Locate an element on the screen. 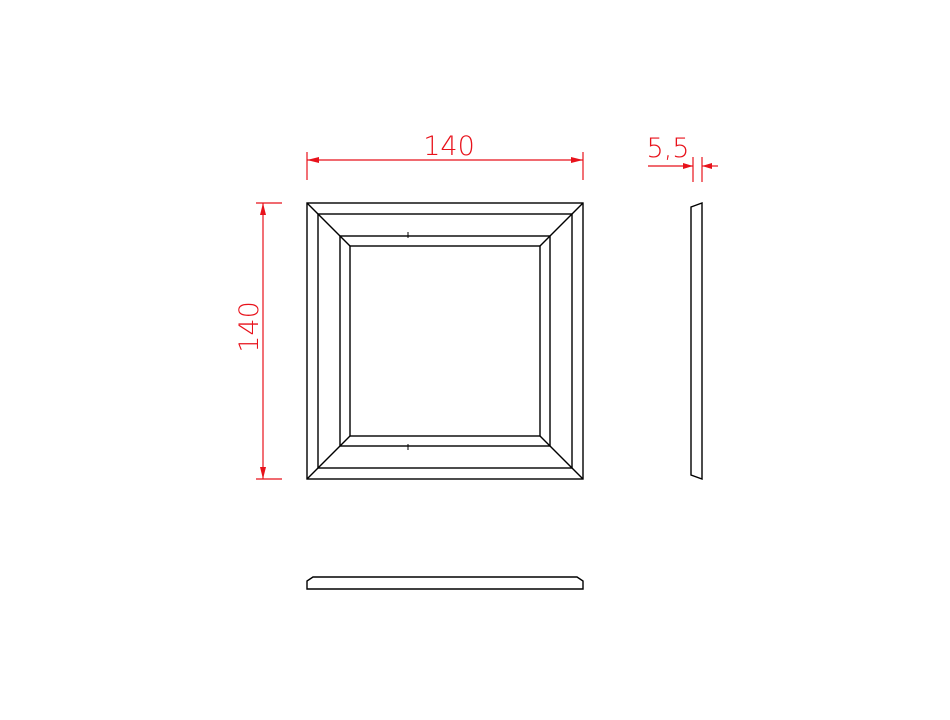 Image resolution: width=950 pixels, height=720 pixels. thickness-label: 5,5 is located at coordinates (668, 148).